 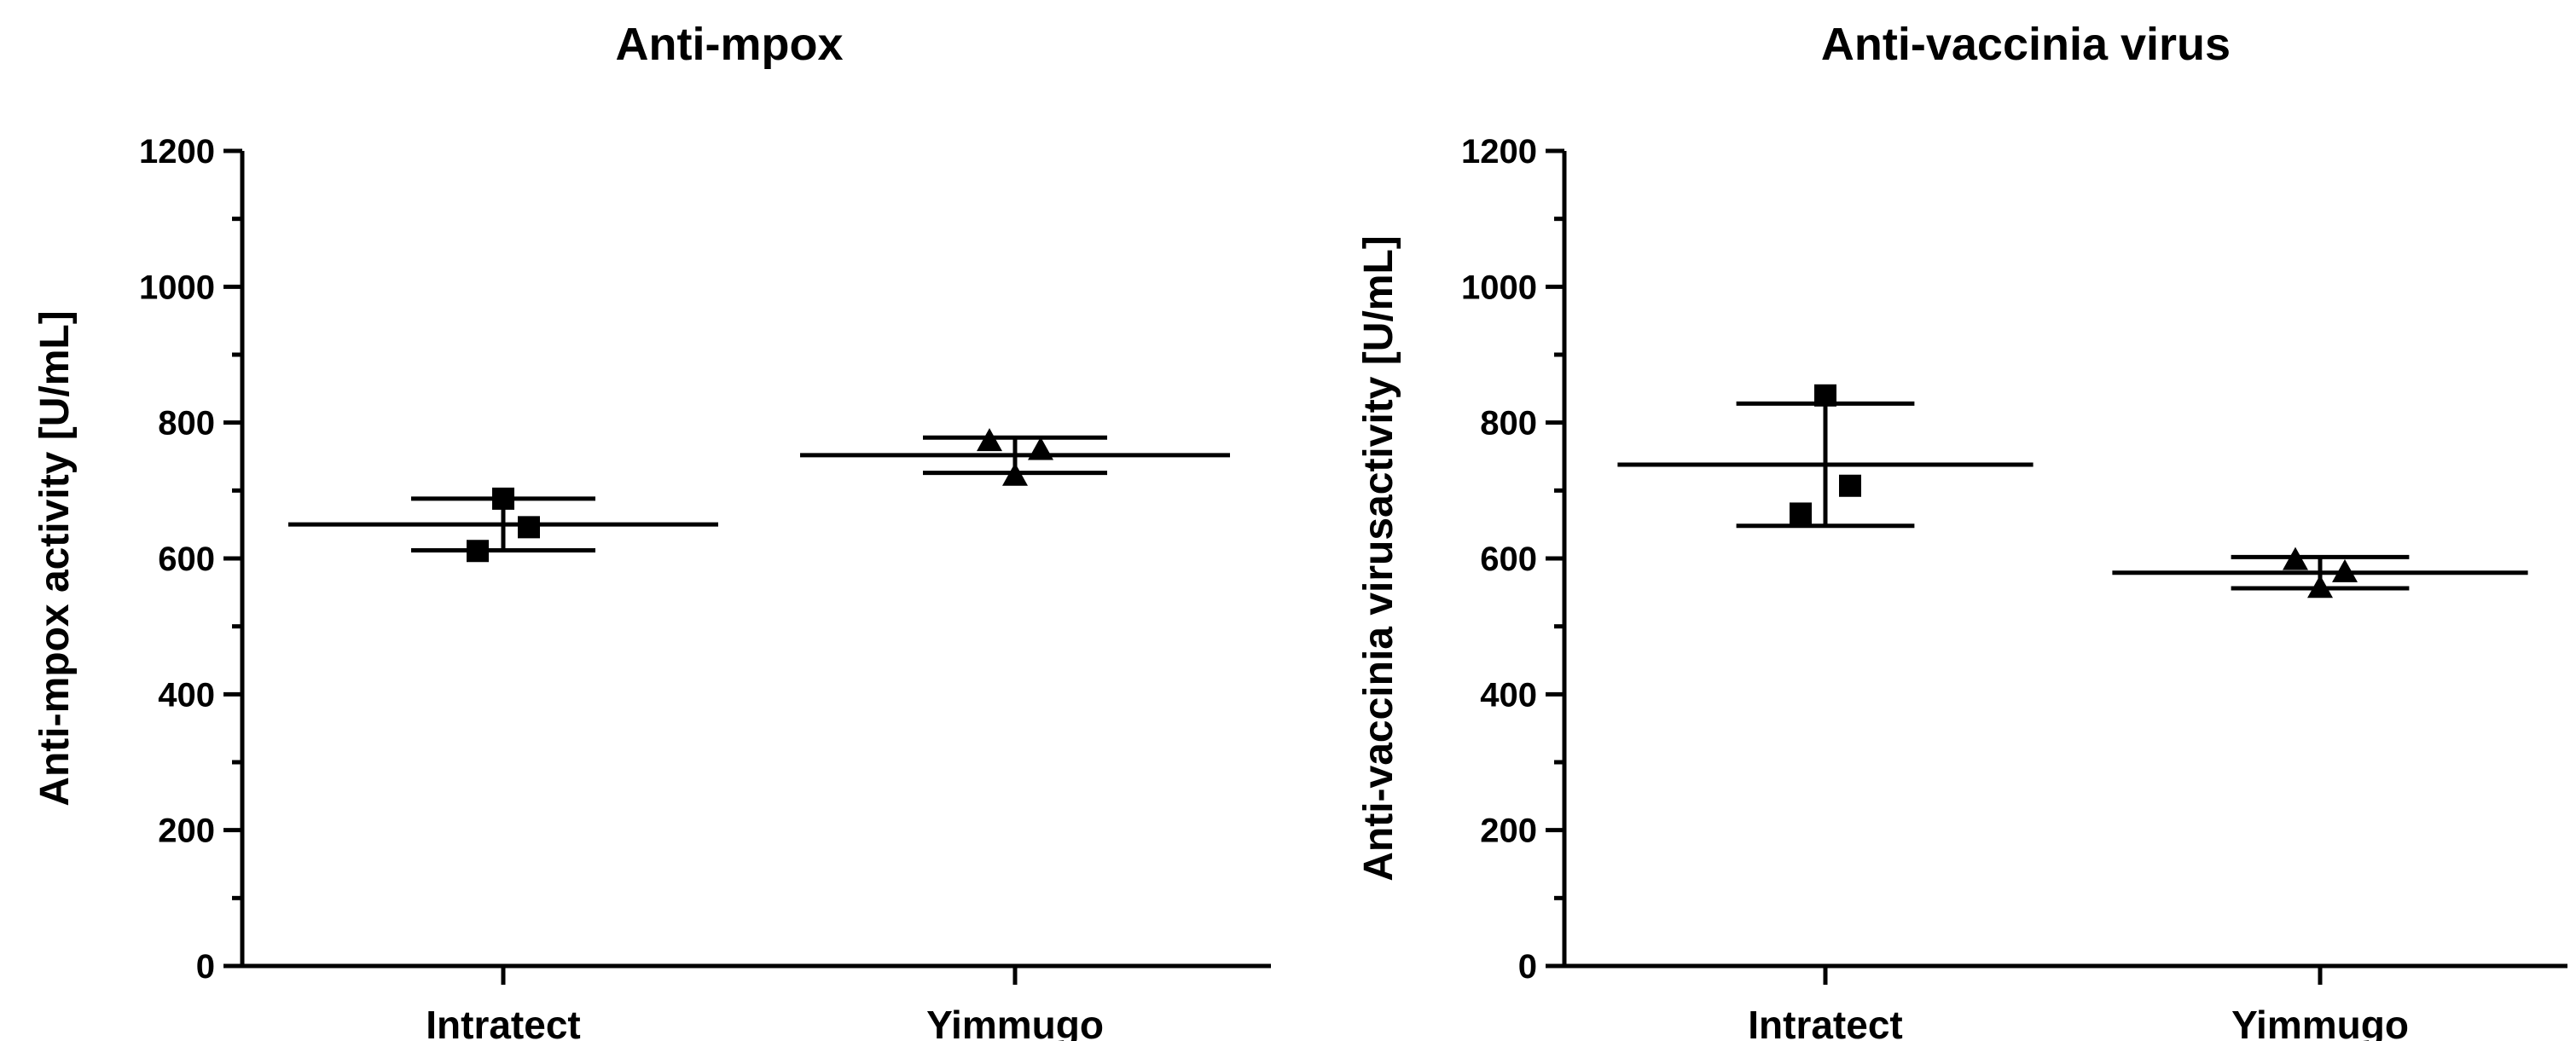 I want to click on y-axis-label: Anti-mpox activity [U/mL], so click(x=55, y=558).